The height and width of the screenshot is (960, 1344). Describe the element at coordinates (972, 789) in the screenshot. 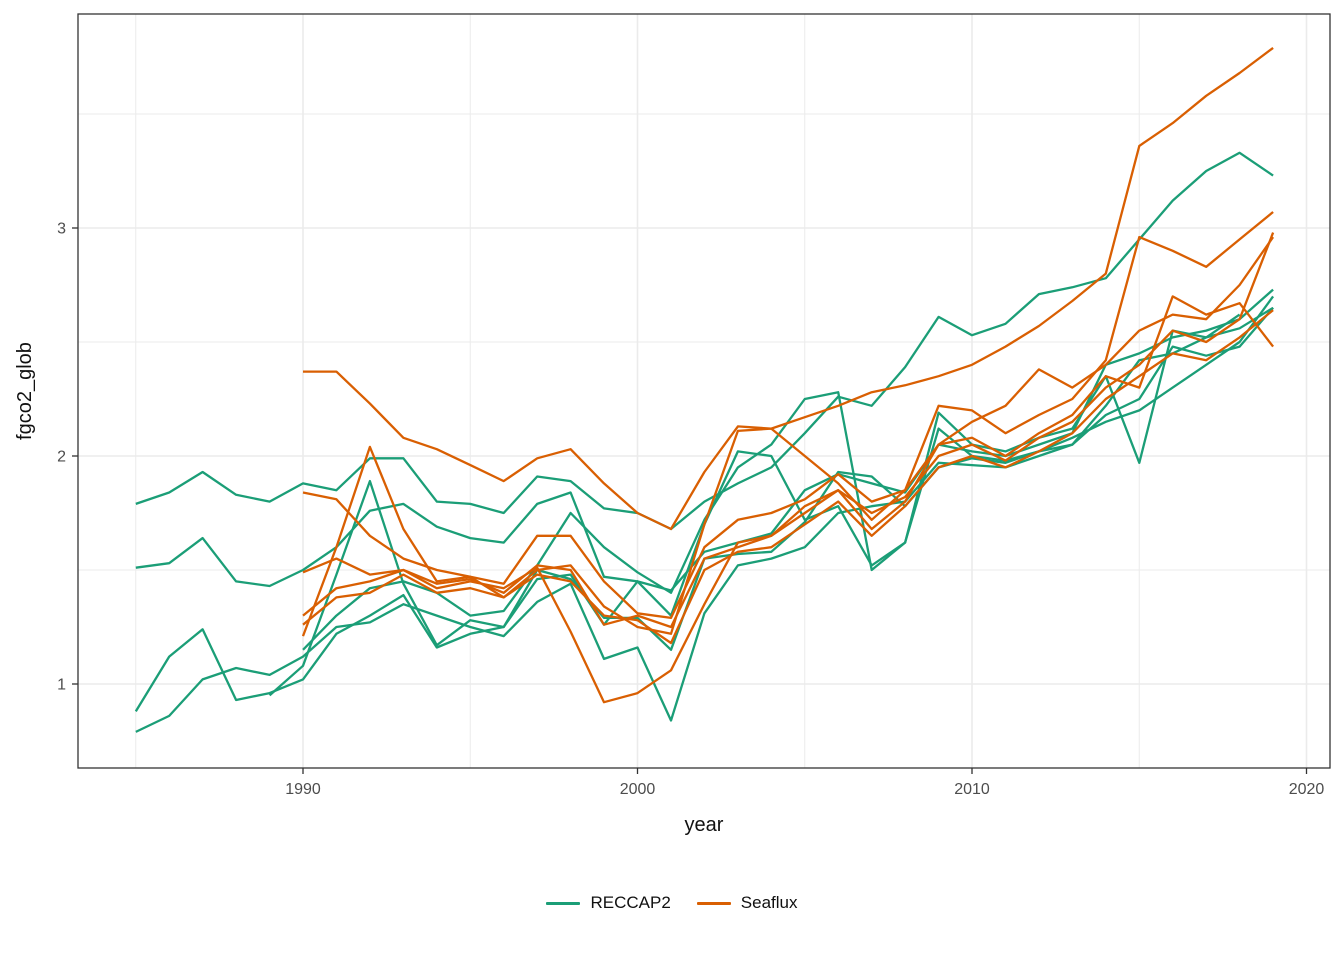

I see `x-tick-label: 2010` at that location.